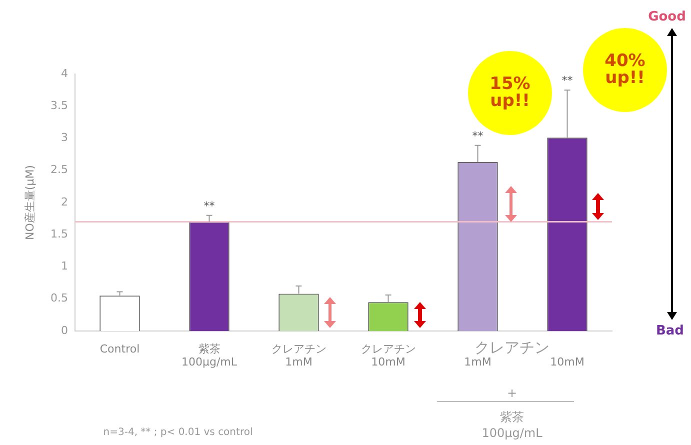 Image resolution: width=691 pixels, height=445 pixels. Describe the element at coordinates (512, 348) in the screenshot. I see `text: クレアチン` at that location.